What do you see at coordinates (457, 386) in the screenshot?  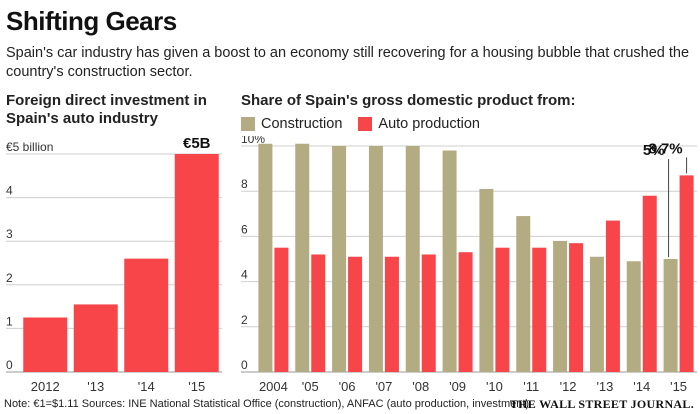 I see `x-tick-label: '09` at bounding box center [457, 386].